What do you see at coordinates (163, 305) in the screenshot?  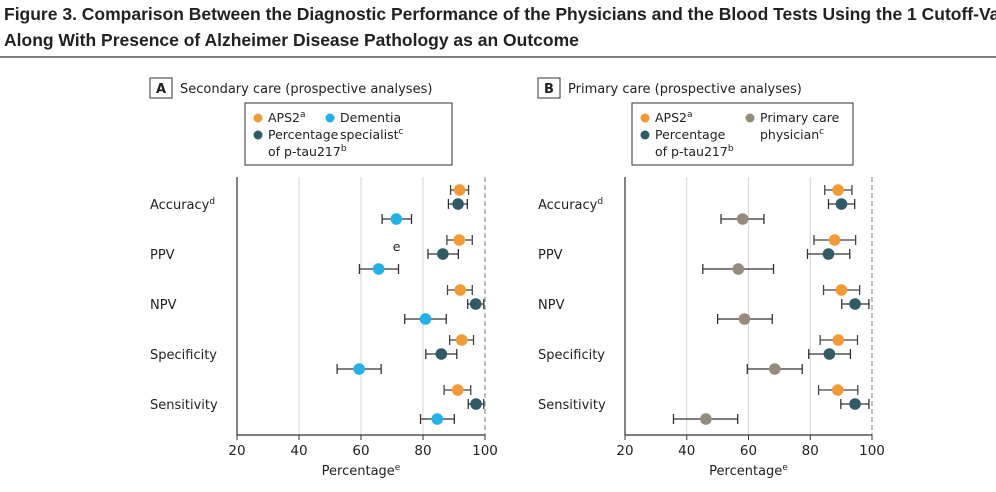 I see `row-label-npv: NPV` at bounding box center [163, 305].